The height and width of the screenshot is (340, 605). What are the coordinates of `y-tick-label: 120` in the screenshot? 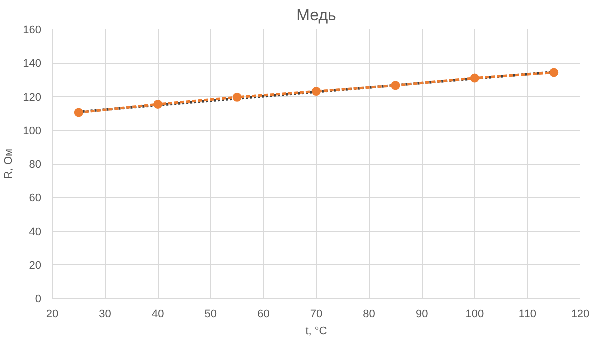 It's located at (32, 98).